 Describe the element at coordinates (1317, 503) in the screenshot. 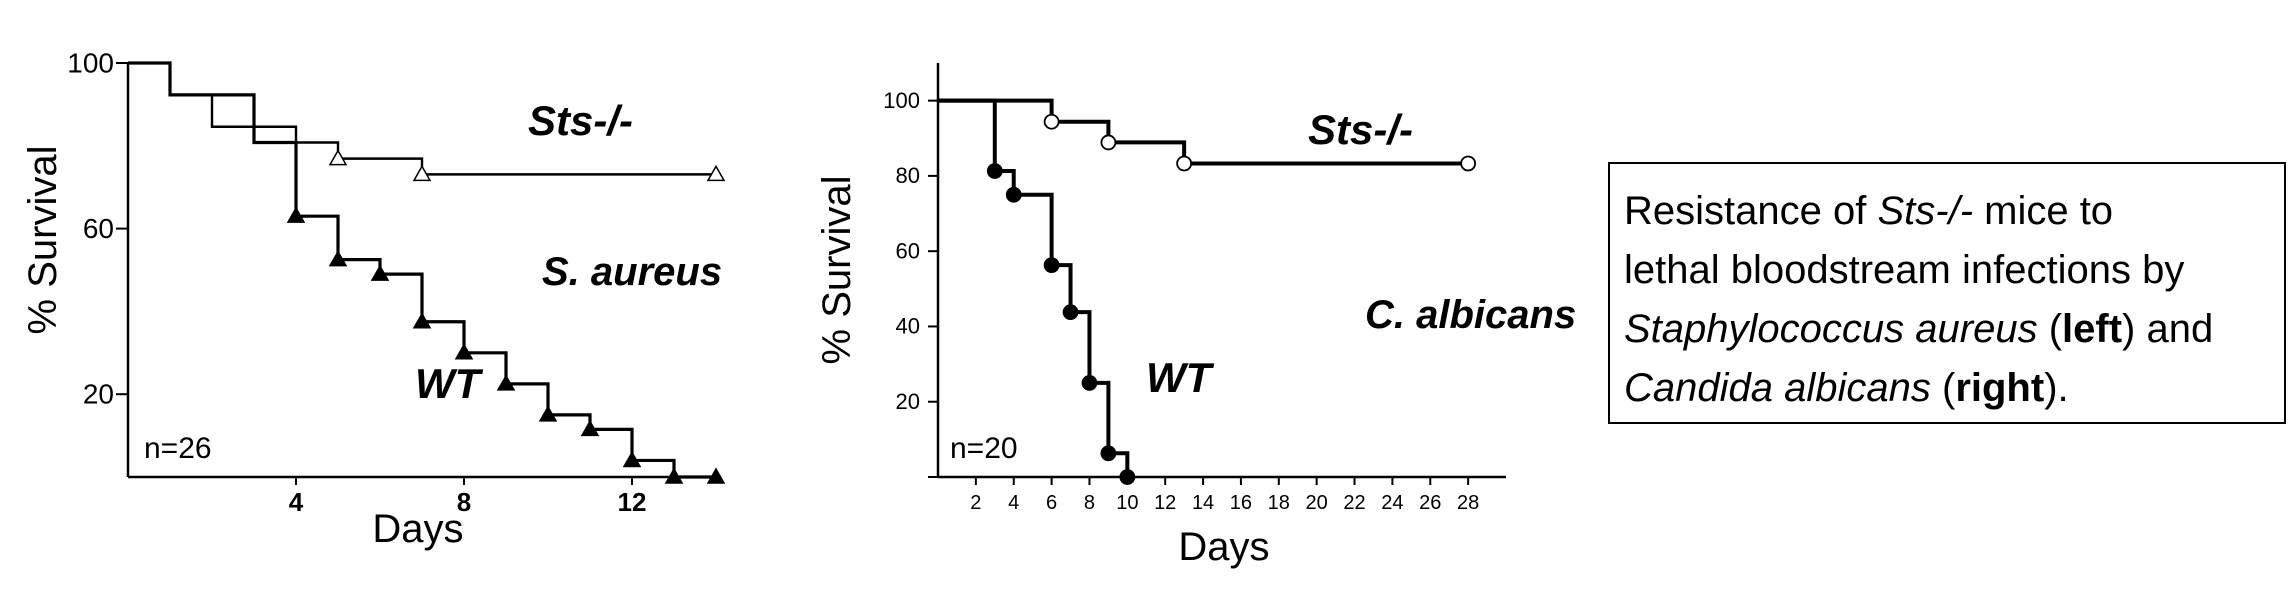

I see `x-tick-label: 20` at that location.